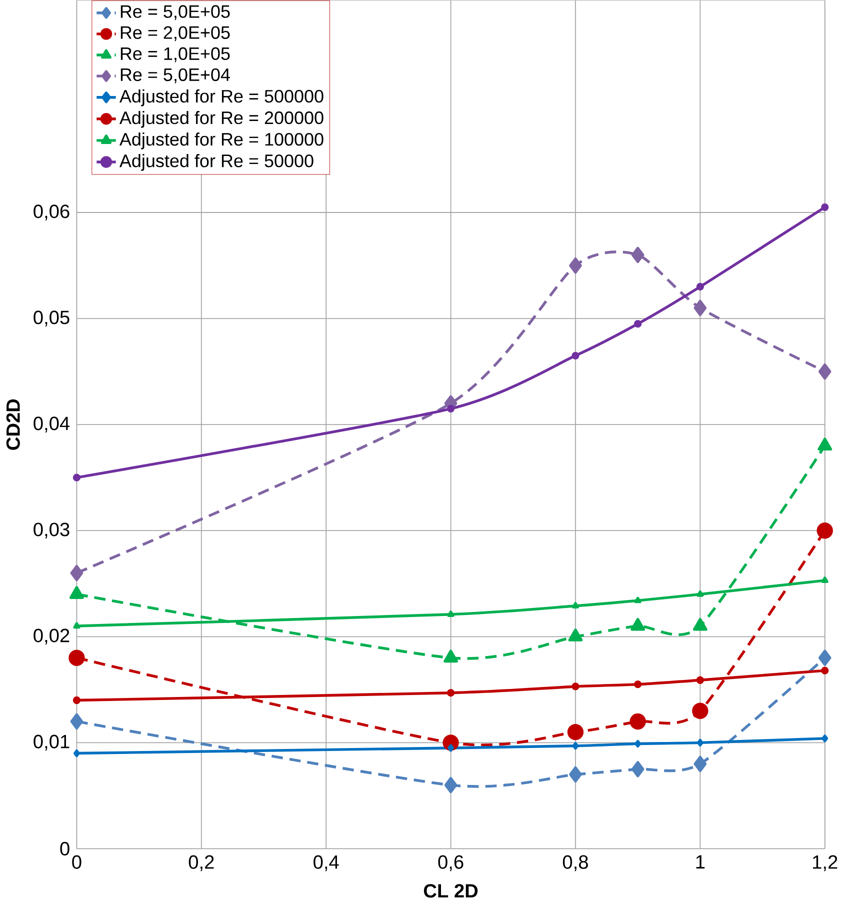 The width and height of the screenshot is (845, 904). Describe the element at coordinates (175, 12) in the screenshot. I see `legend-label: Re = 5,0E+05` at that location.